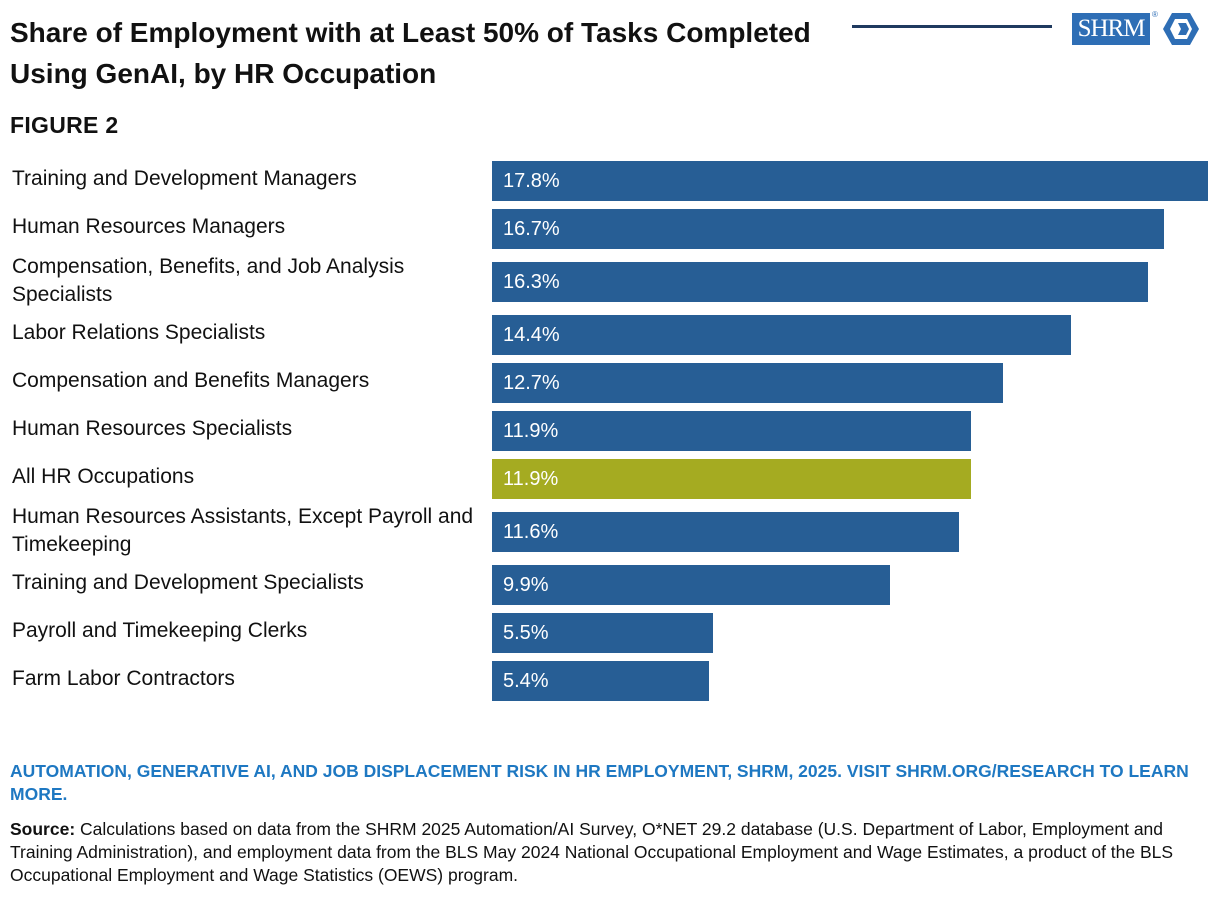  I want to click on bar-row: Training and Development Specialists 9.9%, so click(610, 589).